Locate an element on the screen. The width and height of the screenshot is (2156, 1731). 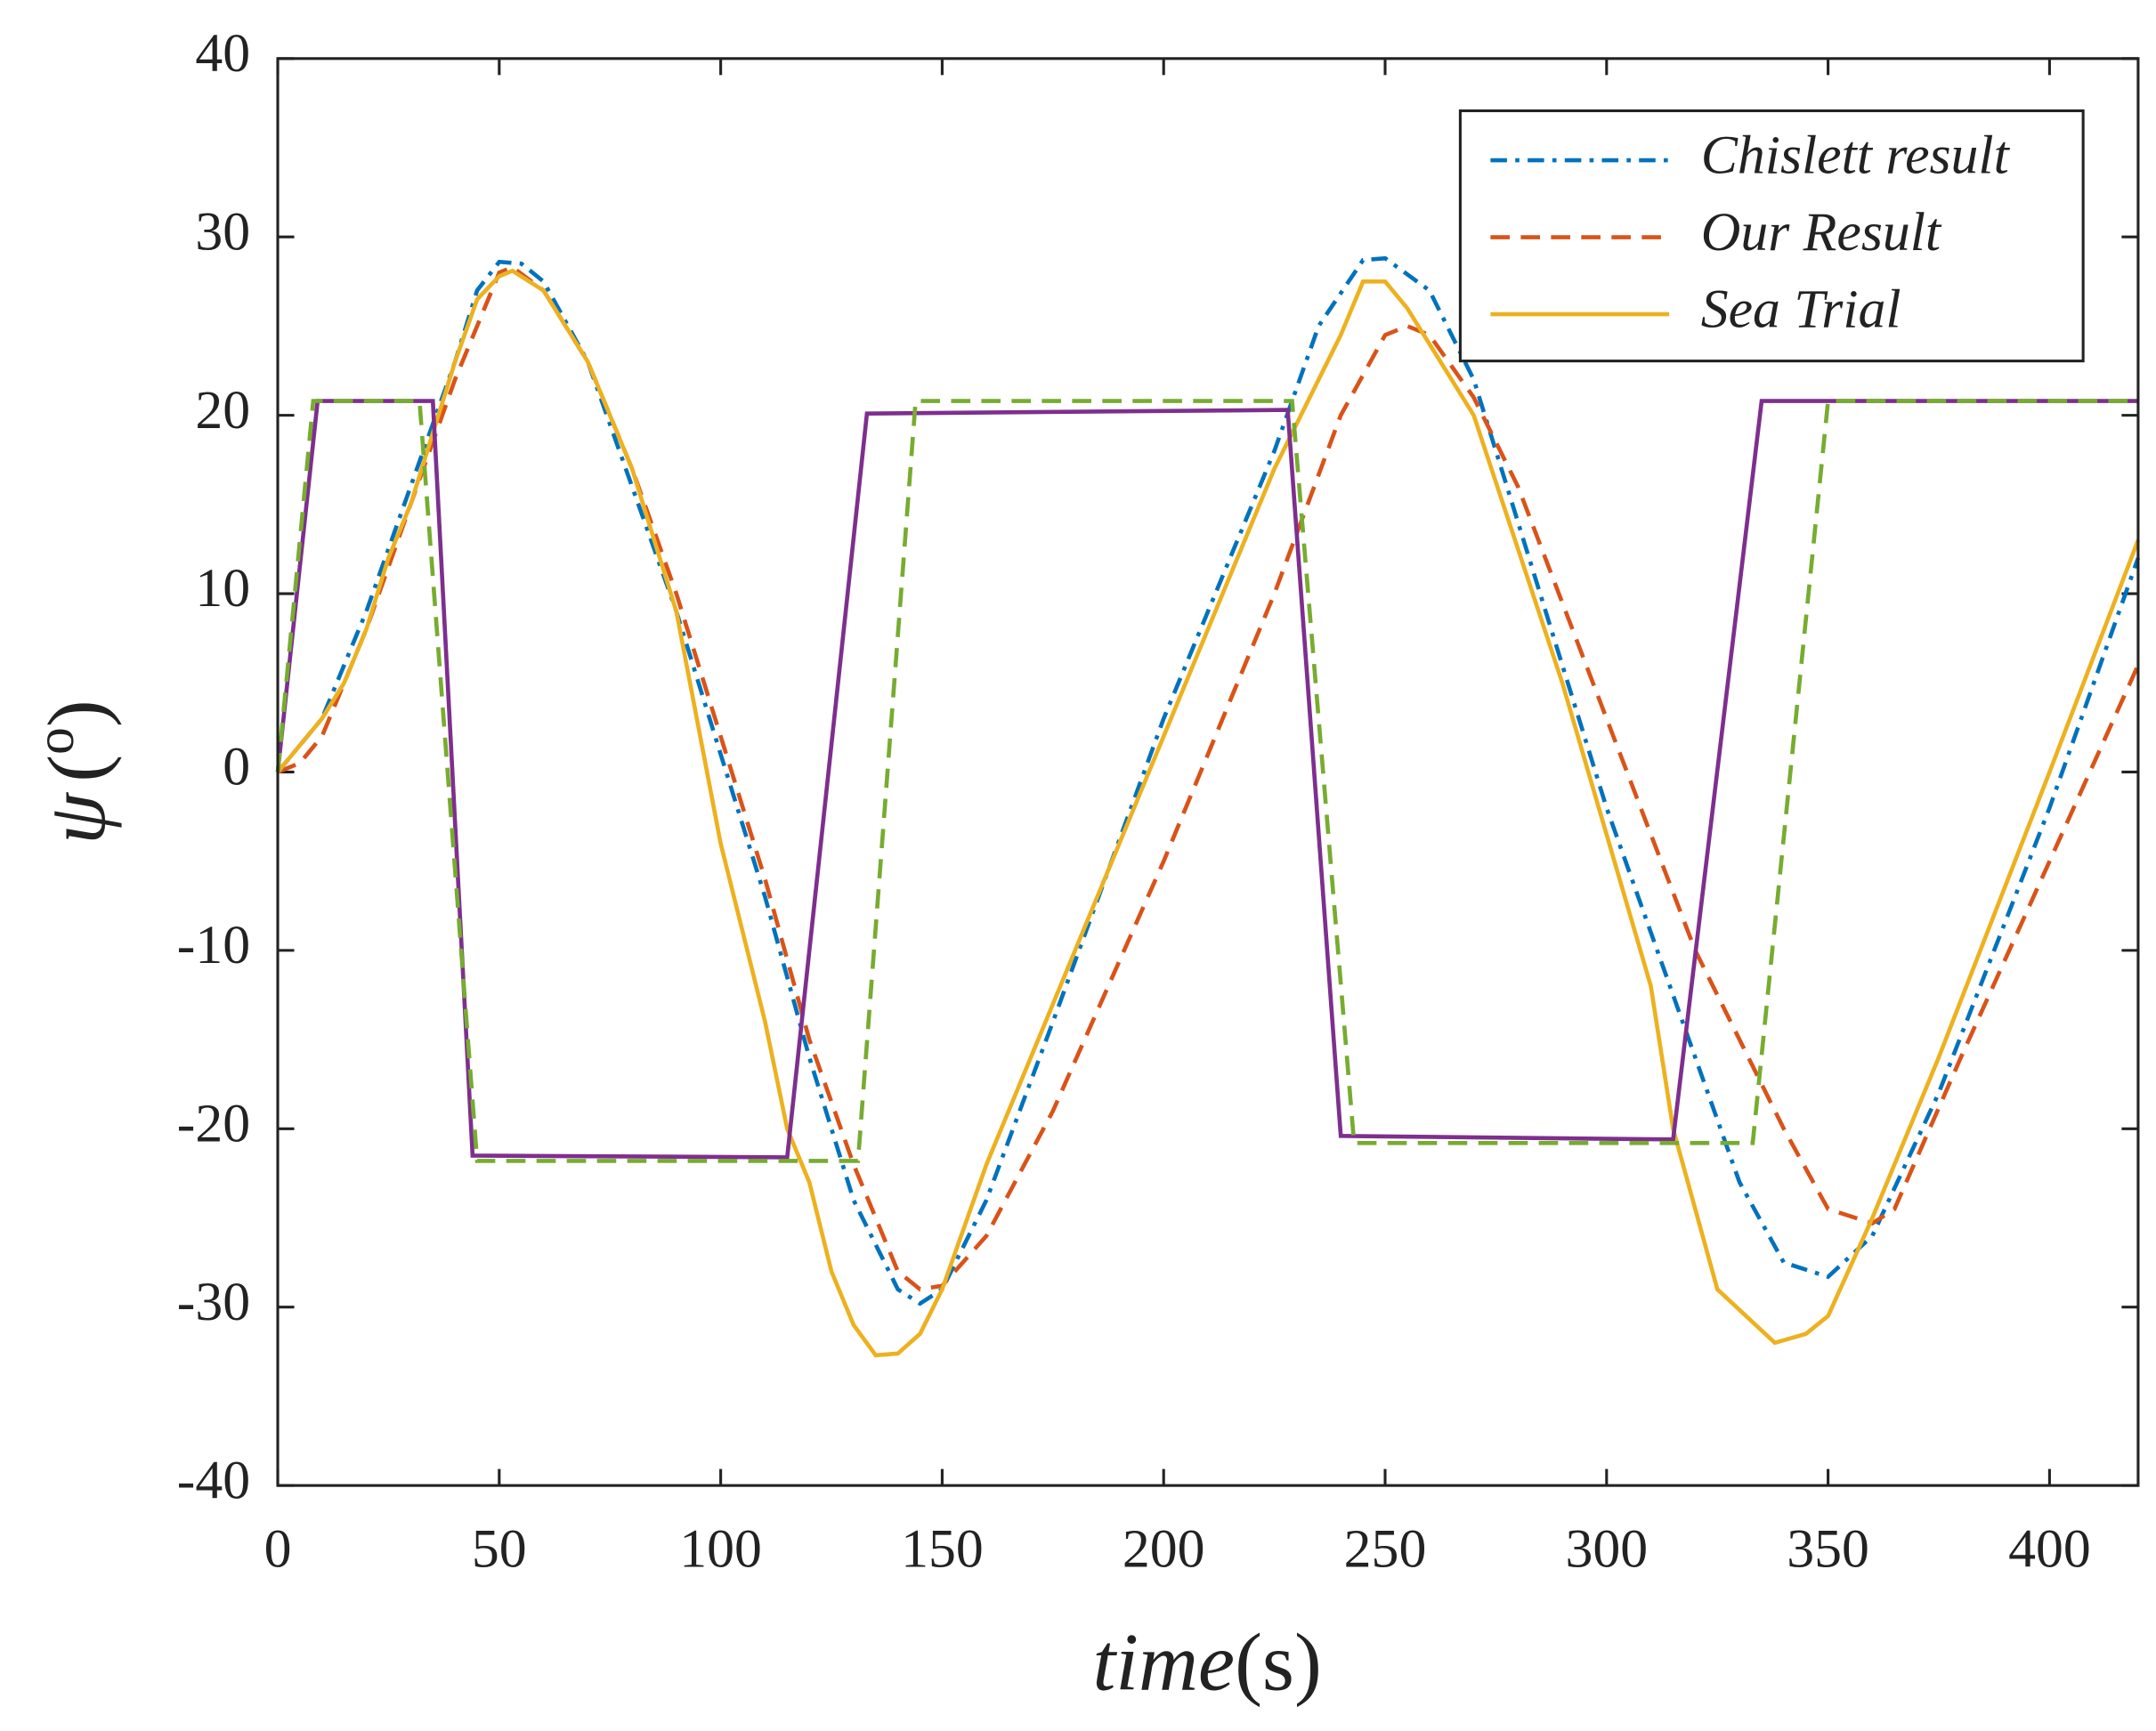
x-tick-label: 100 is located at coordinates (720, 1549).